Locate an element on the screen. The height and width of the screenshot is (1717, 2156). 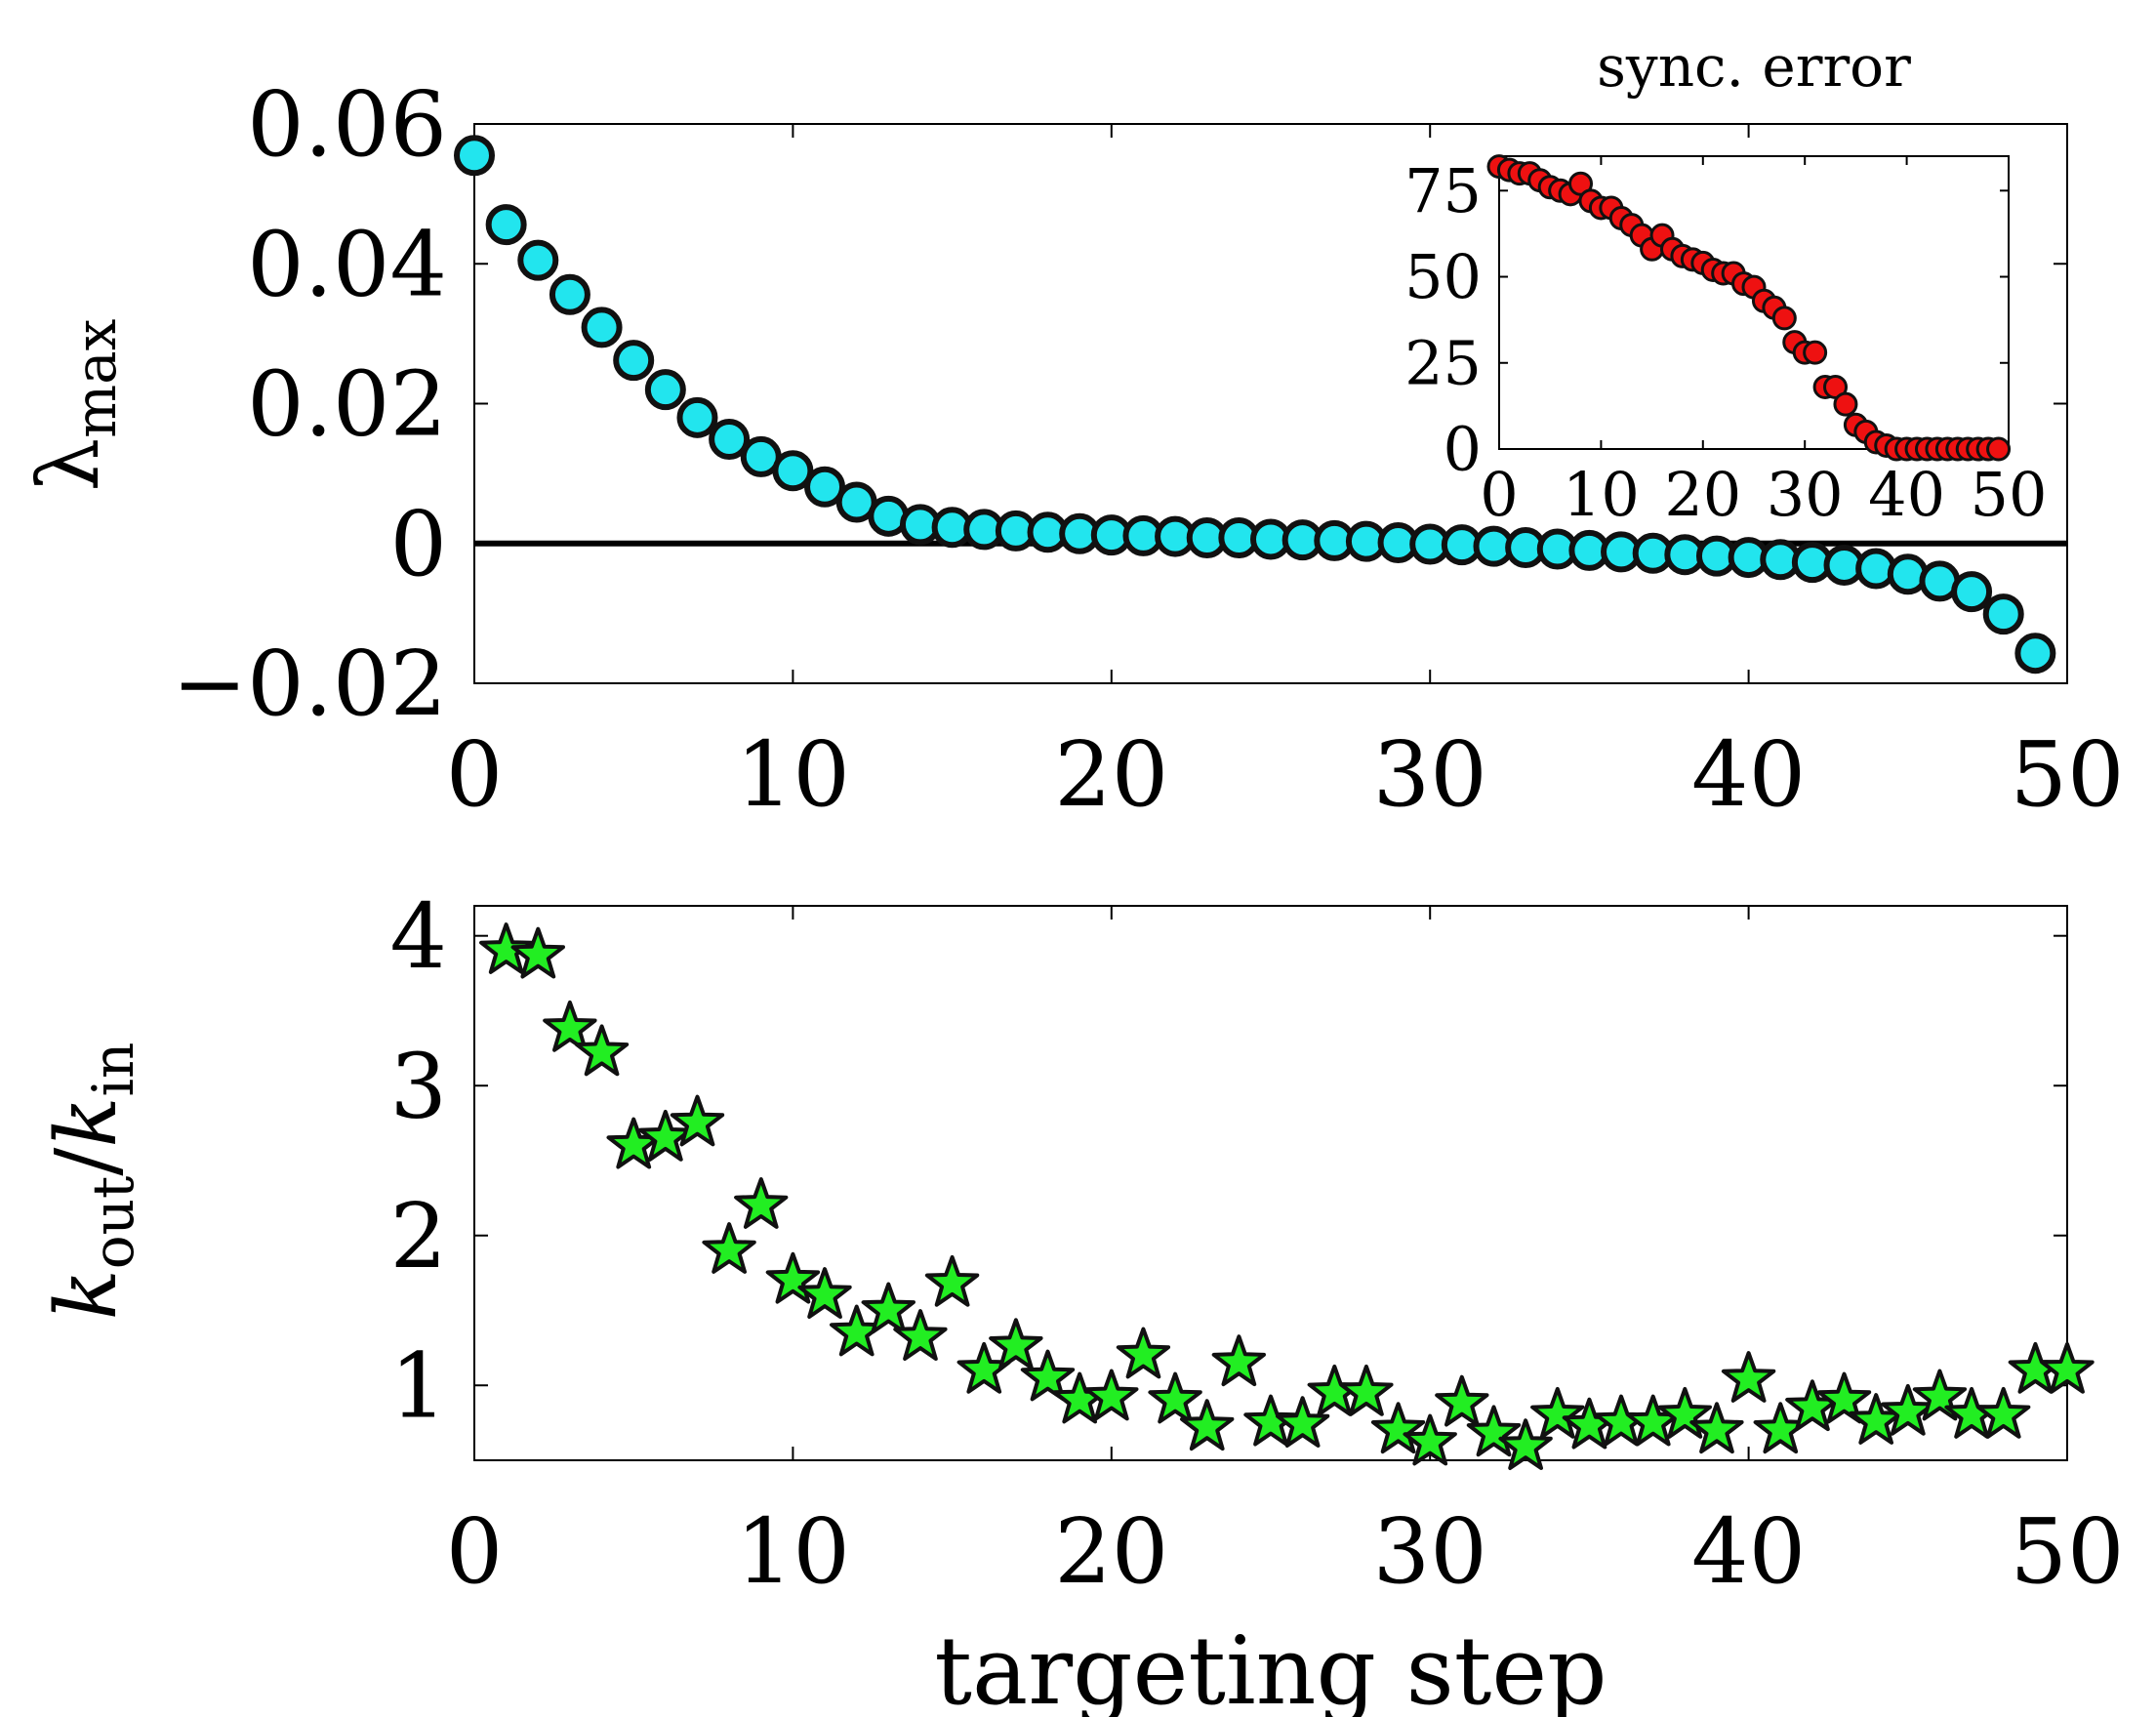
x-axis-title: targeting step is located at coordinates (1270, 1666).